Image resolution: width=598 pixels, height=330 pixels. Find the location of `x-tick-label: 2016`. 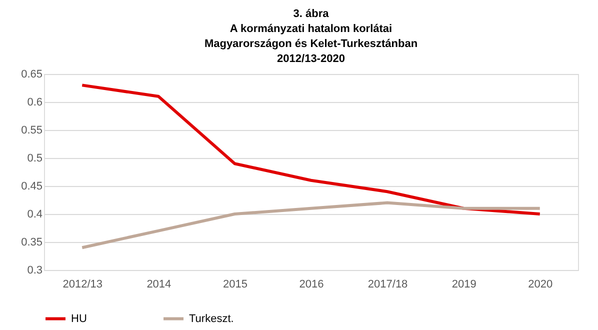

x-tick-label: 2016 is located at coordinates (311, 284).